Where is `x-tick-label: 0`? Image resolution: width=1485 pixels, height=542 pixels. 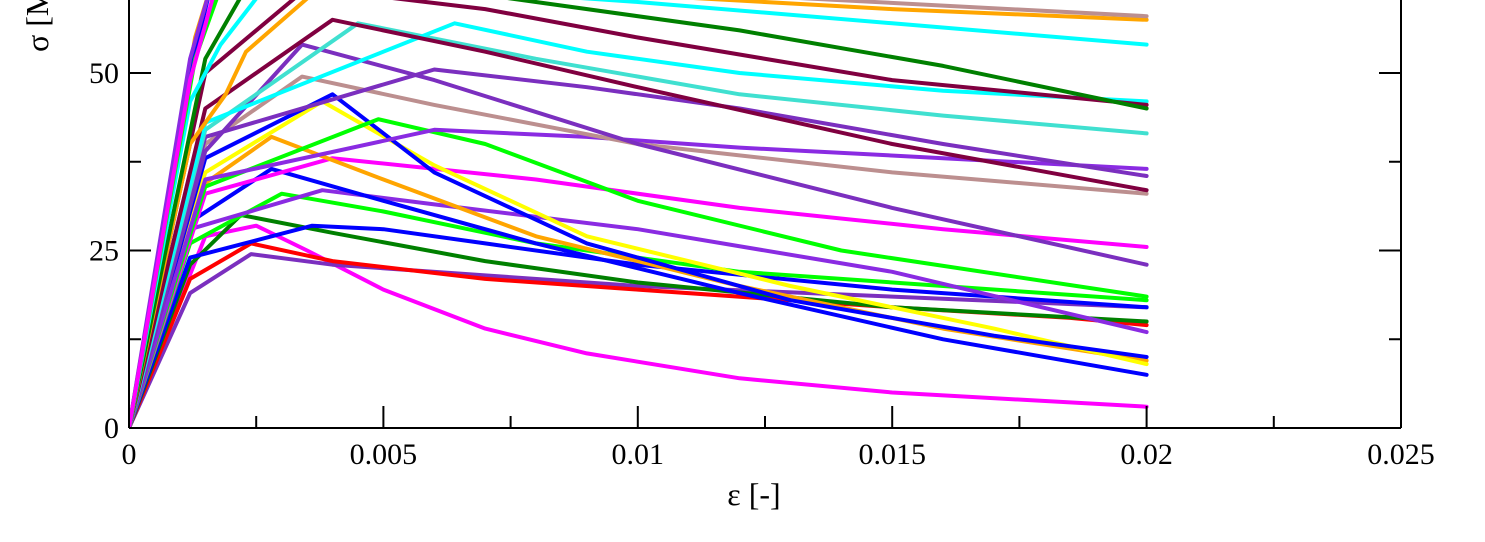
x-tick-label: 0 is located at coordinates (129, 454).